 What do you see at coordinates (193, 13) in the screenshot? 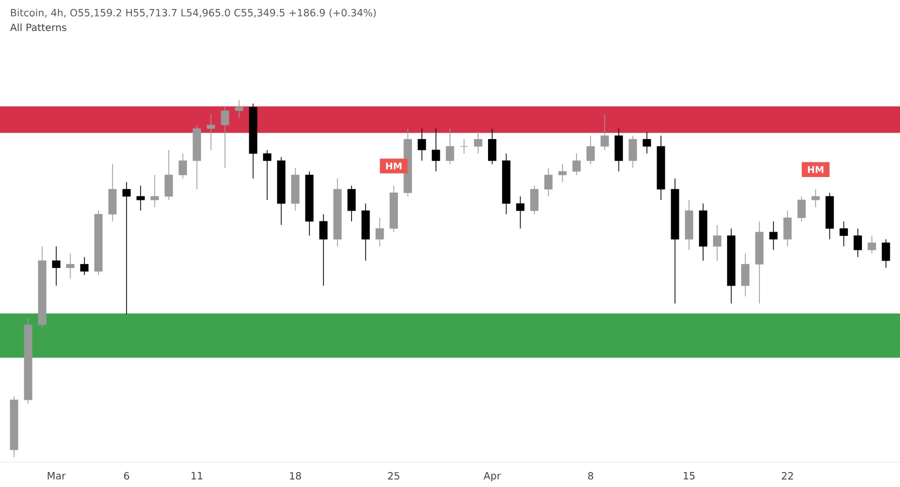
I see `chart-title: Bitcoin, 4h, O55,159.2 H55,713.7 L54,965.0 C55,349.5 +186.9 (+0.34%)` at bounding box center [193, 13].